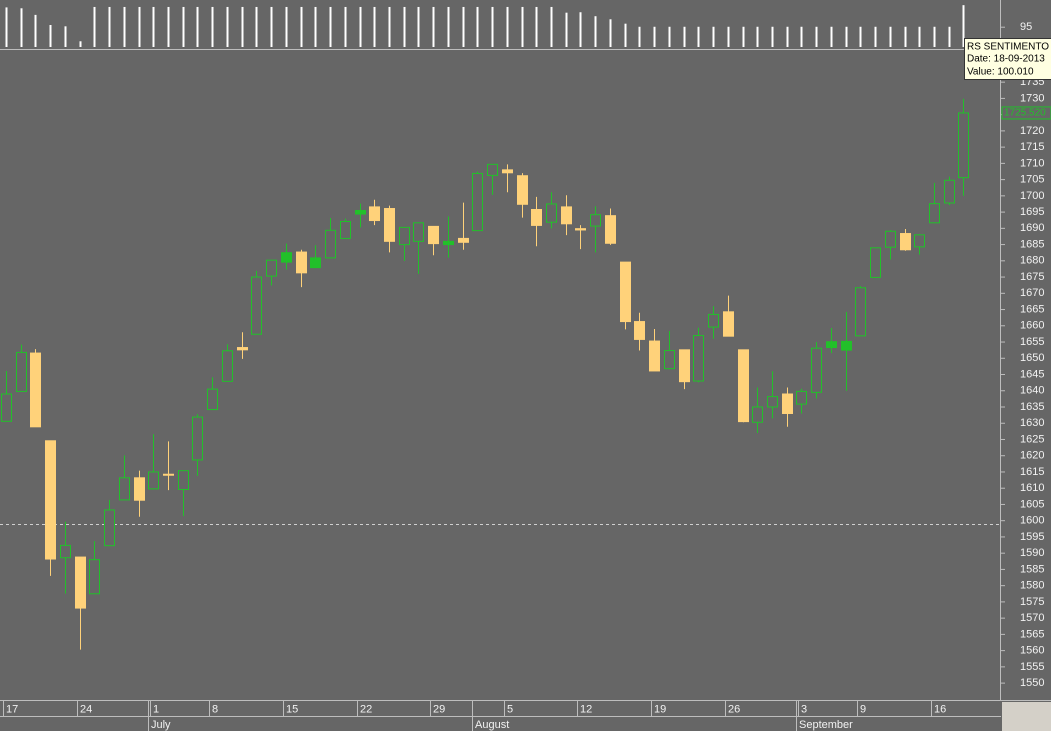 The image size is (1051, 731). What do you see at coordinates (1009, 47) in the screenshot?
I see `tooltip-title: RS SENTIMENTO 1` at bounding box center [1009, 47].